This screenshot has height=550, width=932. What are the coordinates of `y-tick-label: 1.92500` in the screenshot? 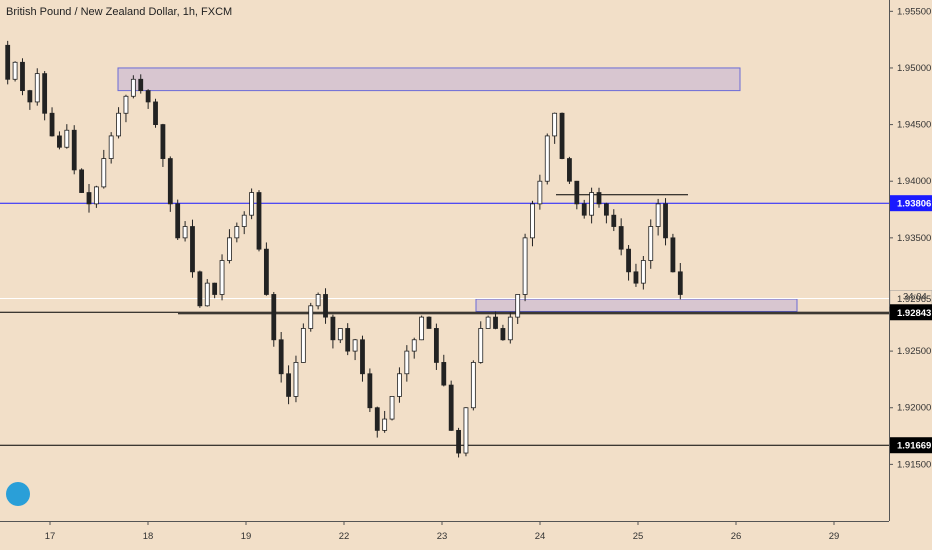 It's located at (914, 351).